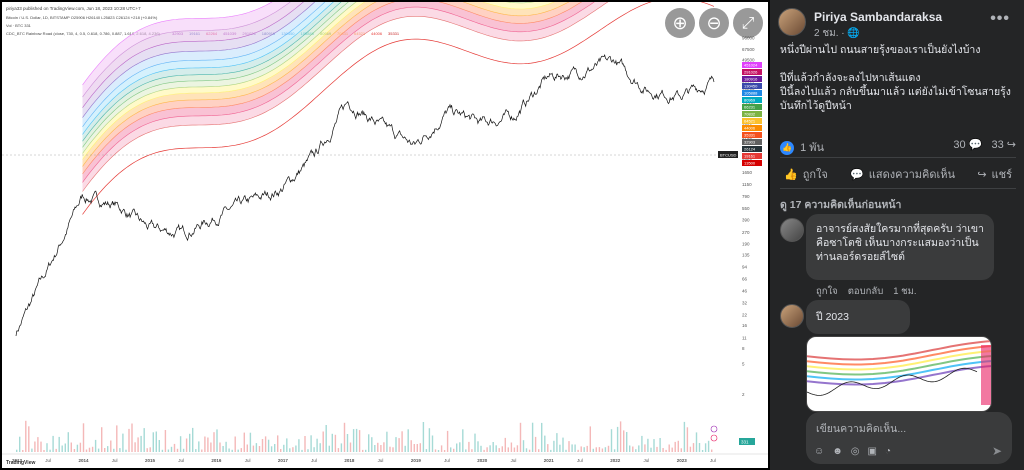 Image resolution: width=1024 pixels, height=470 pixels. I want to click on sticker-icon: ☺, so click(819, 451).